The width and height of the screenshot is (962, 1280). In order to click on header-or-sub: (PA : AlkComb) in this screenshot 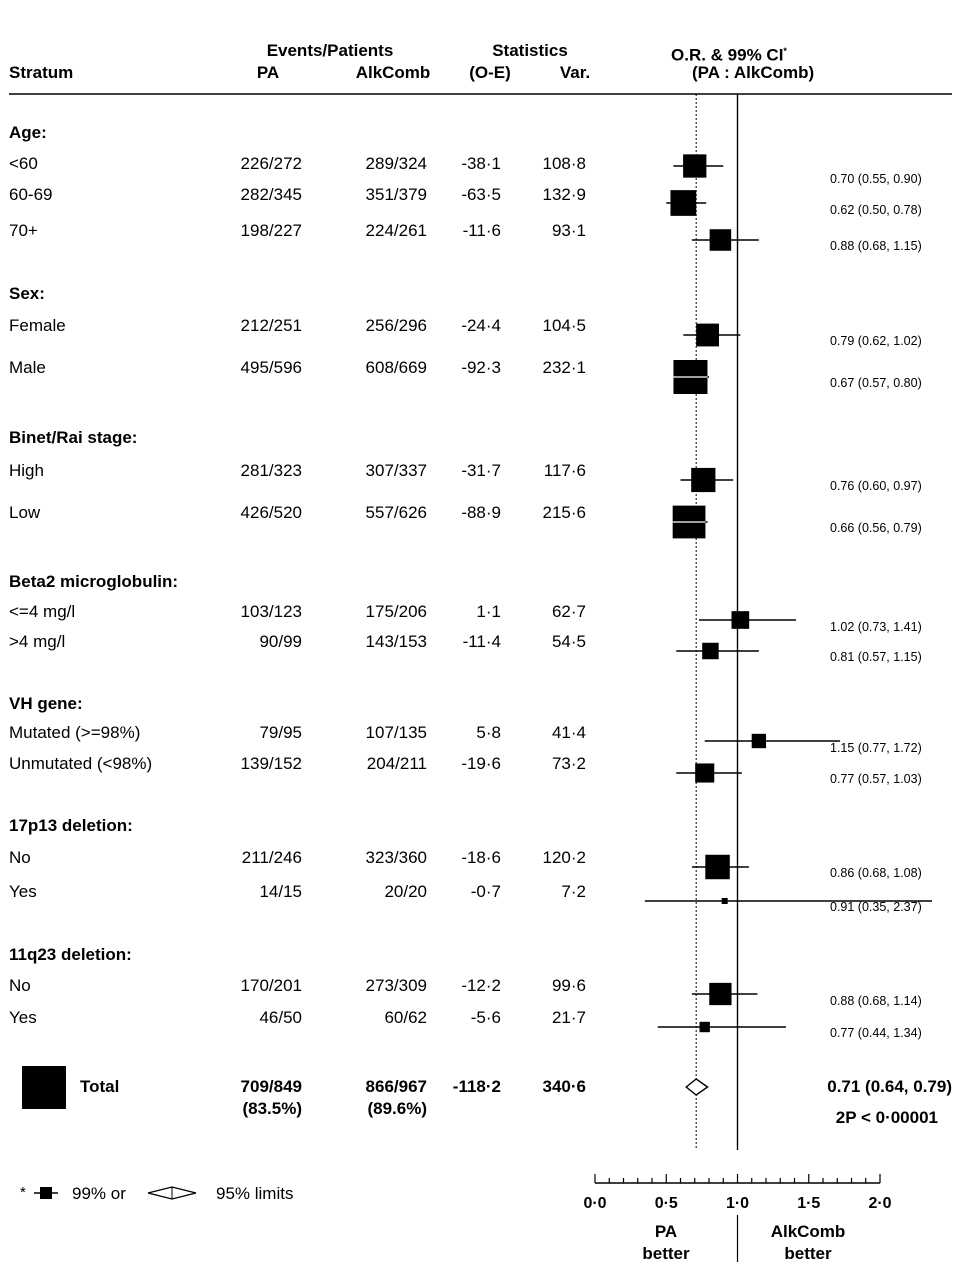, I will do `click(753, 72)`.